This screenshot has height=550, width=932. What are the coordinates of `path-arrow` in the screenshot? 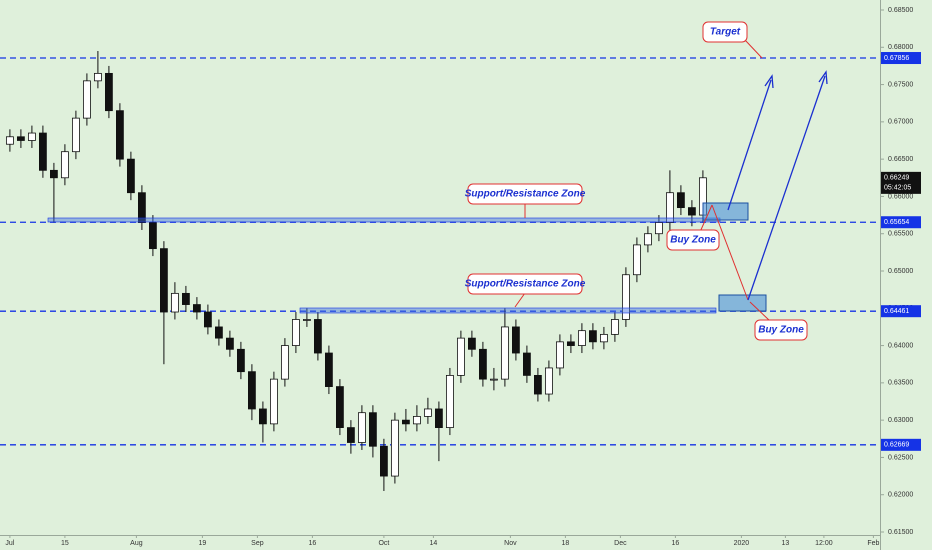 It's located at (730, 252).